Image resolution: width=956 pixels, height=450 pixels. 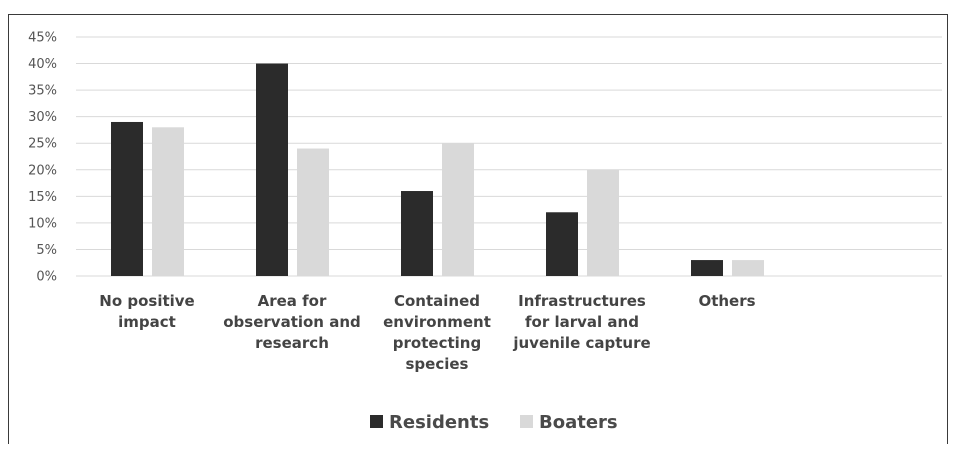 What do you see at coordinates (46, 250) in the screenshot?
I see `y-tick-label: 5%` at bounding box center [46, 250].